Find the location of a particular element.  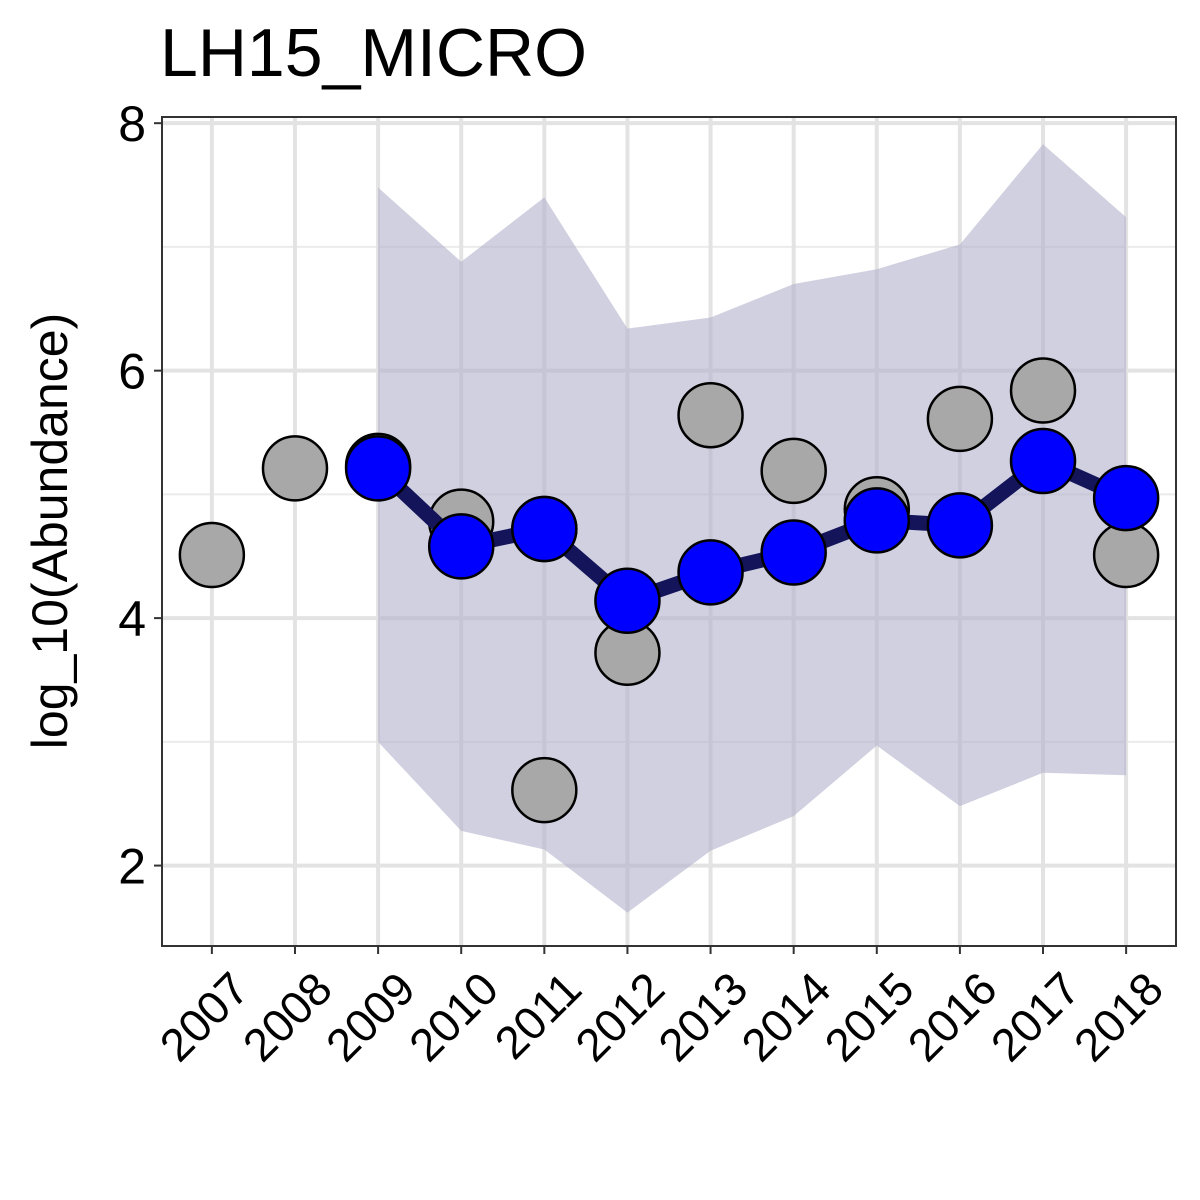

y-axis-label: log_10(Abundance) is located at coordinates (50, 531).